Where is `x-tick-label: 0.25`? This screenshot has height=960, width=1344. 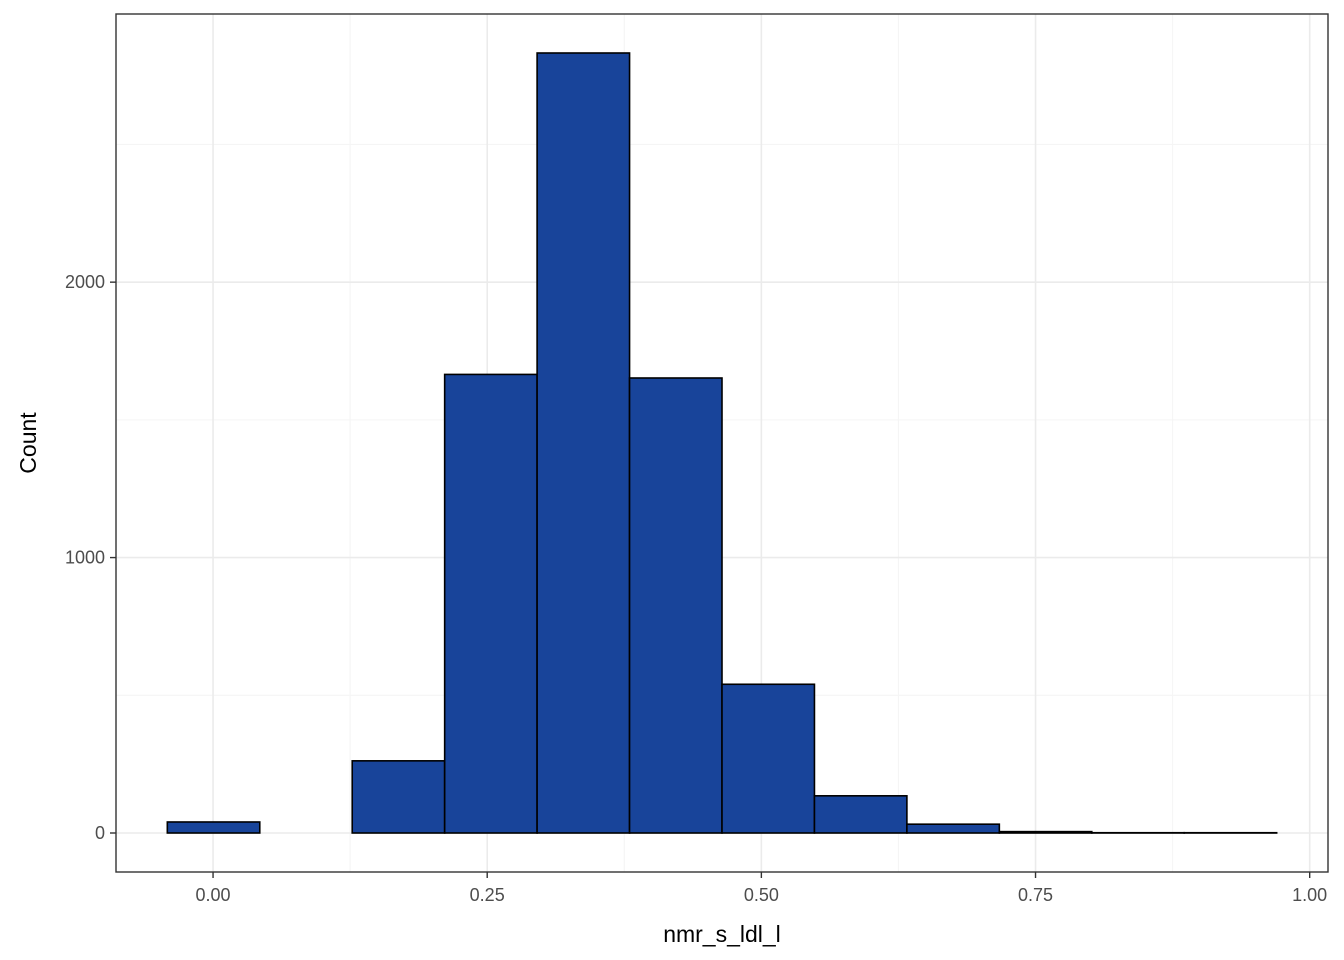 x-tick-label: 0.25 is located at coordinates (487, 895).